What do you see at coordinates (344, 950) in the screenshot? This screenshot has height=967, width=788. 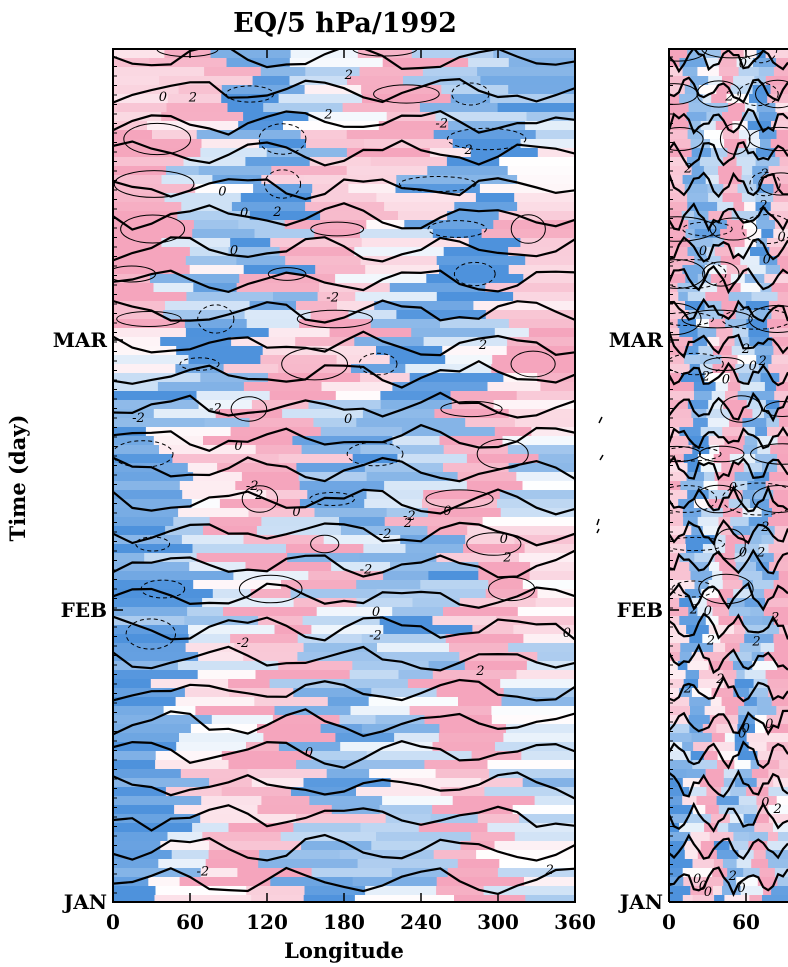 I see `x-axis-label: Longitude` at bounding box center [344, 950].